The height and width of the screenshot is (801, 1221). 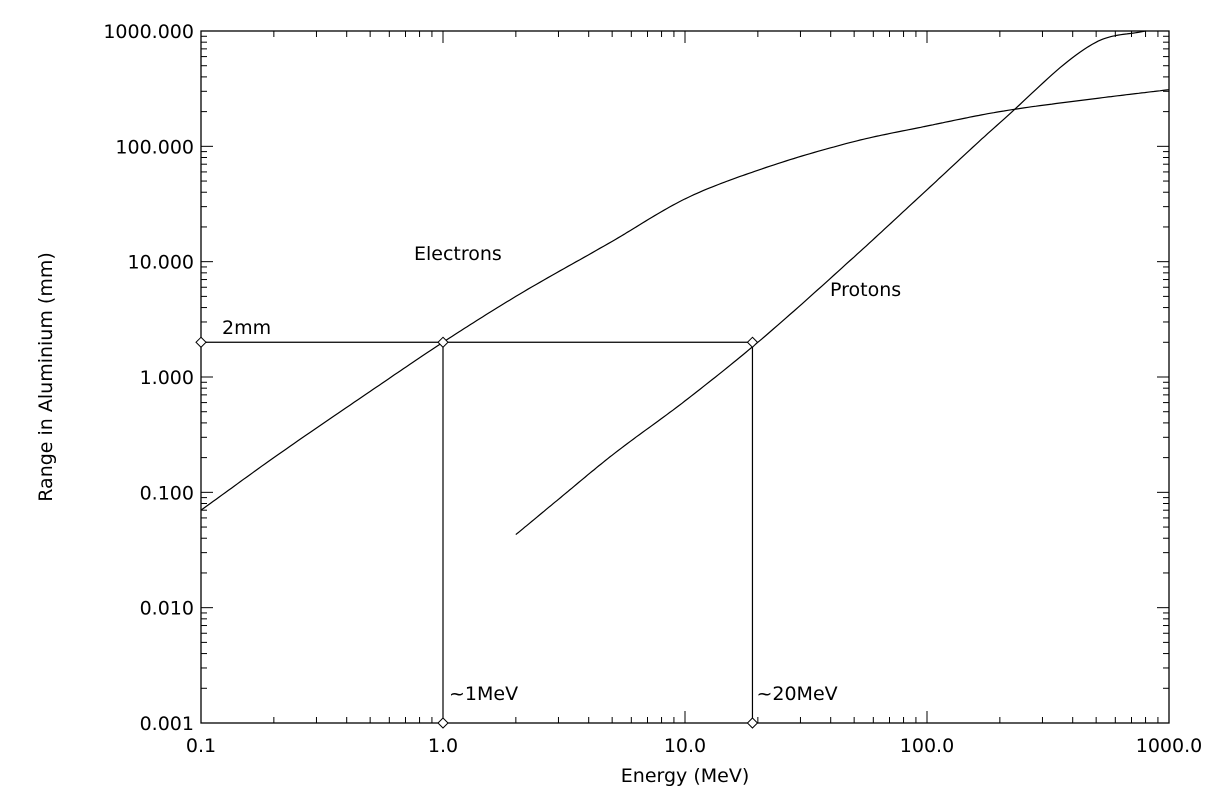 I want to click on x-tick-label: 0.1, so click(x=201, y=746).